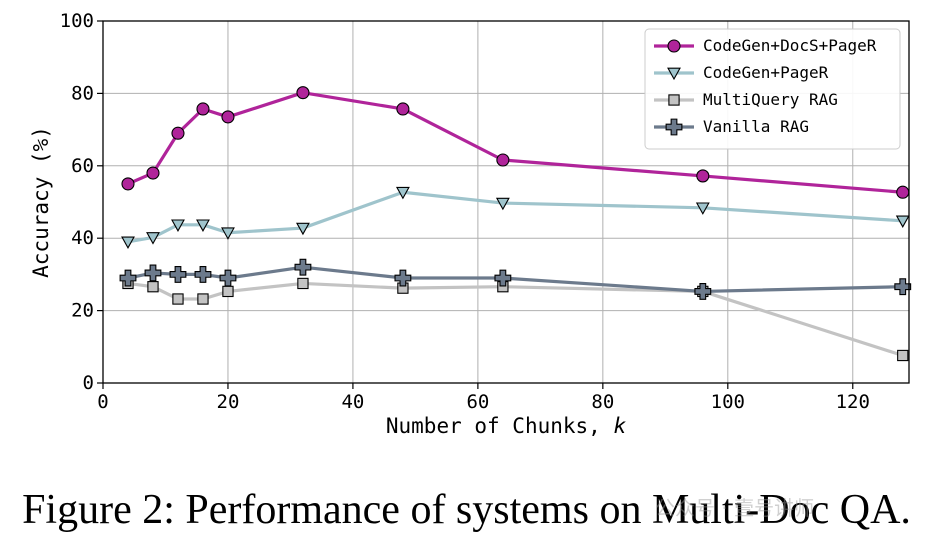 This screenshot has width=933, height=545. What do you see at coordinates (728, 402) in the screenshot?
I see `x-tick-label: 100` at bounding box center [728, 402].